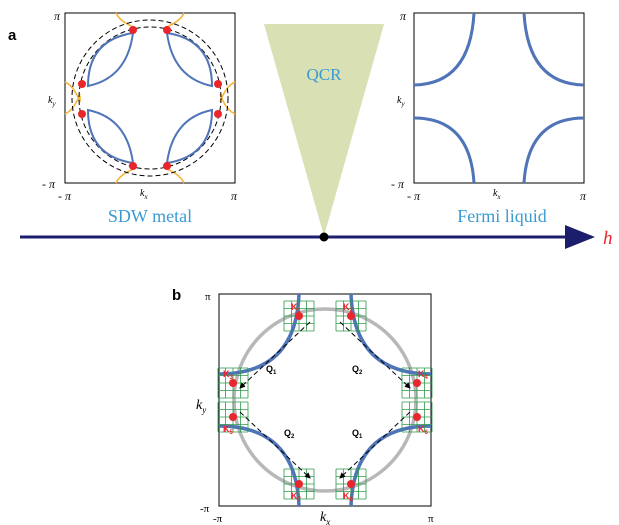 Image resolution: width=619 pixels, height=525 pixels. I want to click on gray-fermi-circle, so click(325, 400).